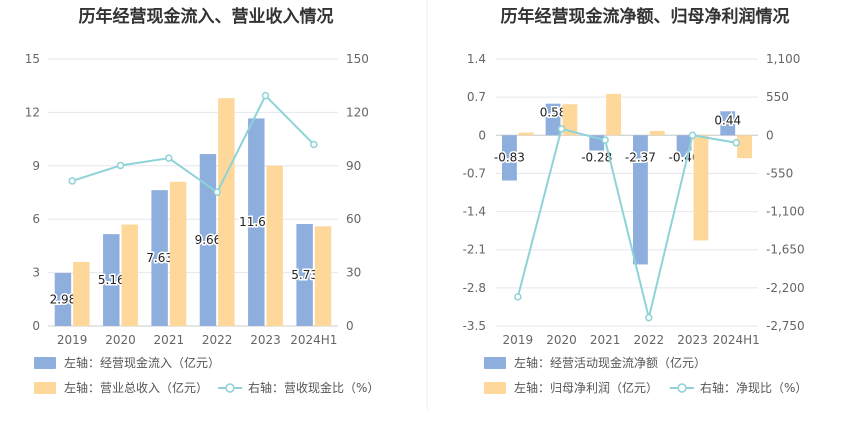  What do you see at coordinates (785, 212) in the screenshot?
I see `right-axis-tick-label: -1,100` at bounding box center [785, 212].